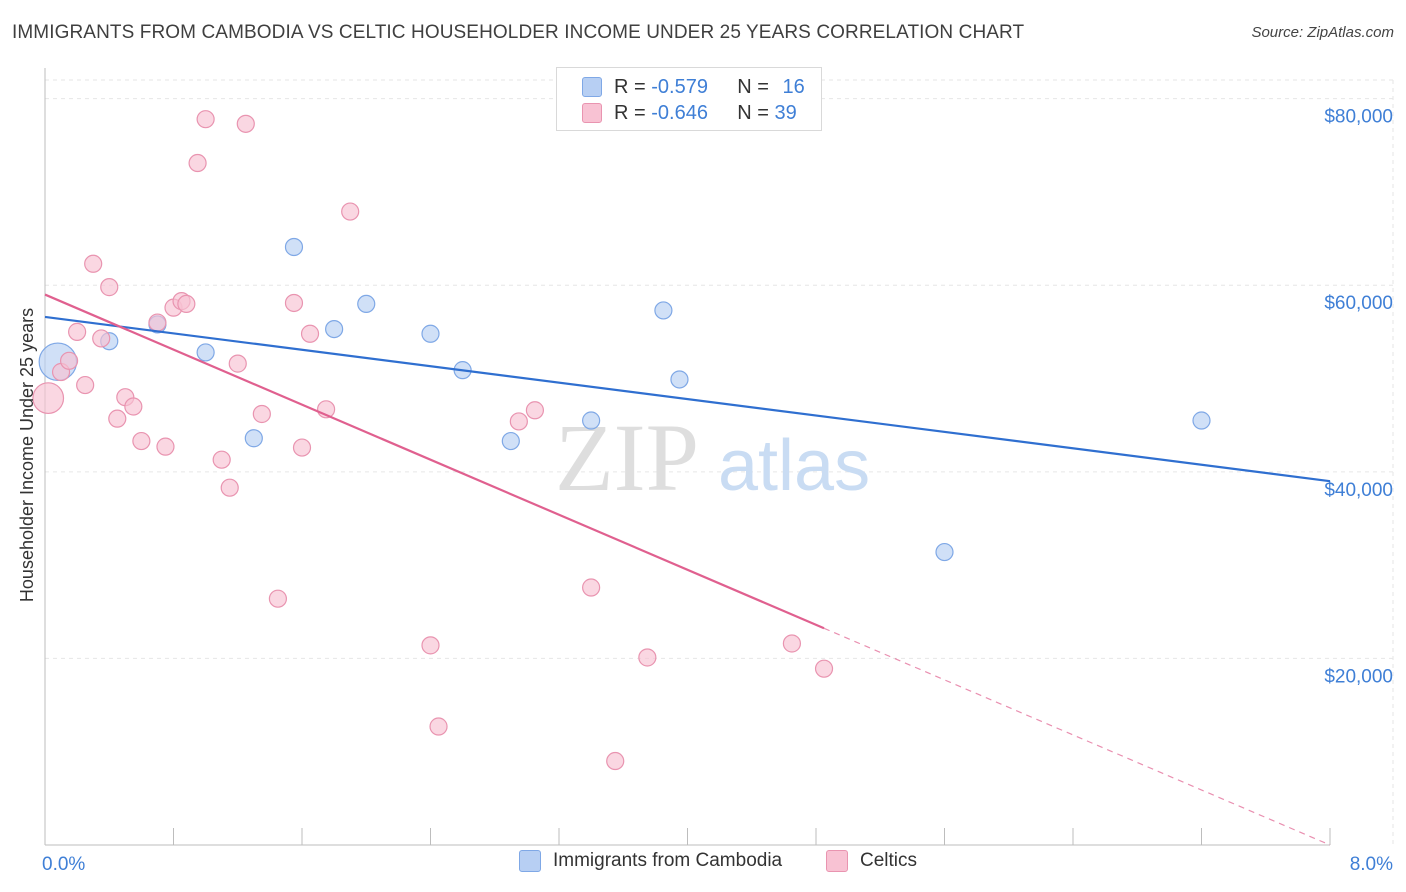  I want to click on series-legend: Immigrants from Cambodia Celtics, so click(703, 864).